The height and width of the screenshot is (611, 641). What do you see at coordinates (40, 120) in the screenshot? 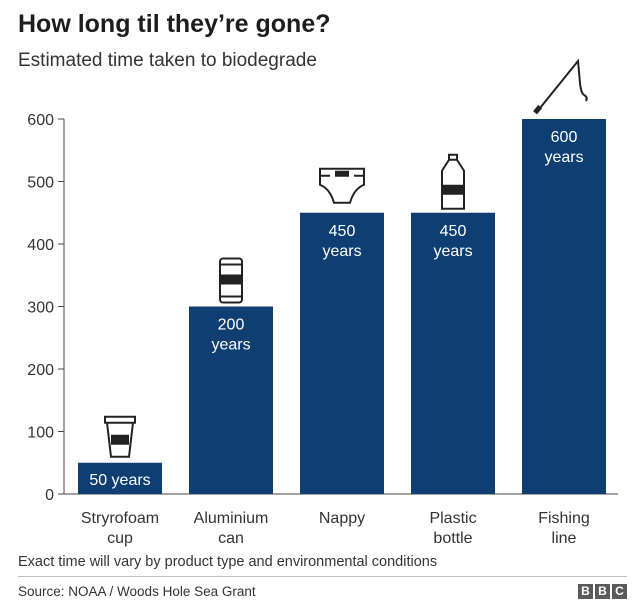
I see `y-tick-label: 600` at bounding box center [40, 120].